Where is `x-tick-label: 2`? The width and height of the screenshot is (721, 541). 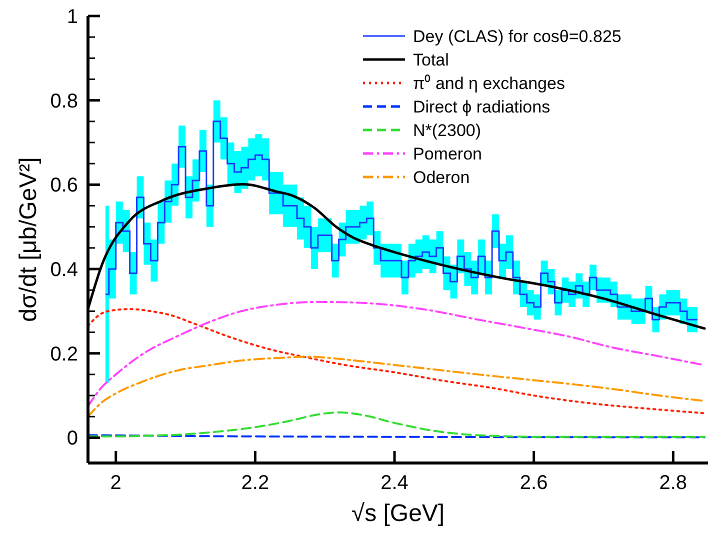
x-tick-label: 2 is located at coordinates (116, 483).